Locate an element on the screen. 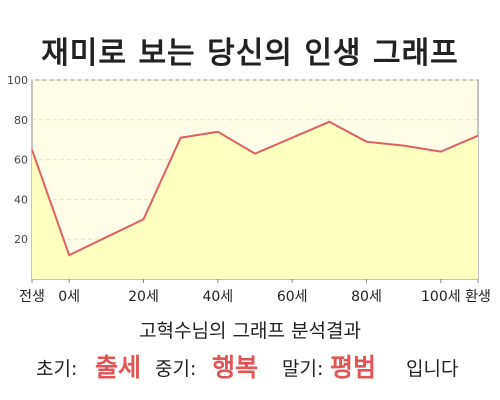 The width and height of the screenshot is (500, 400). y-tick-label: 40 is located at coordinates (21, 199).